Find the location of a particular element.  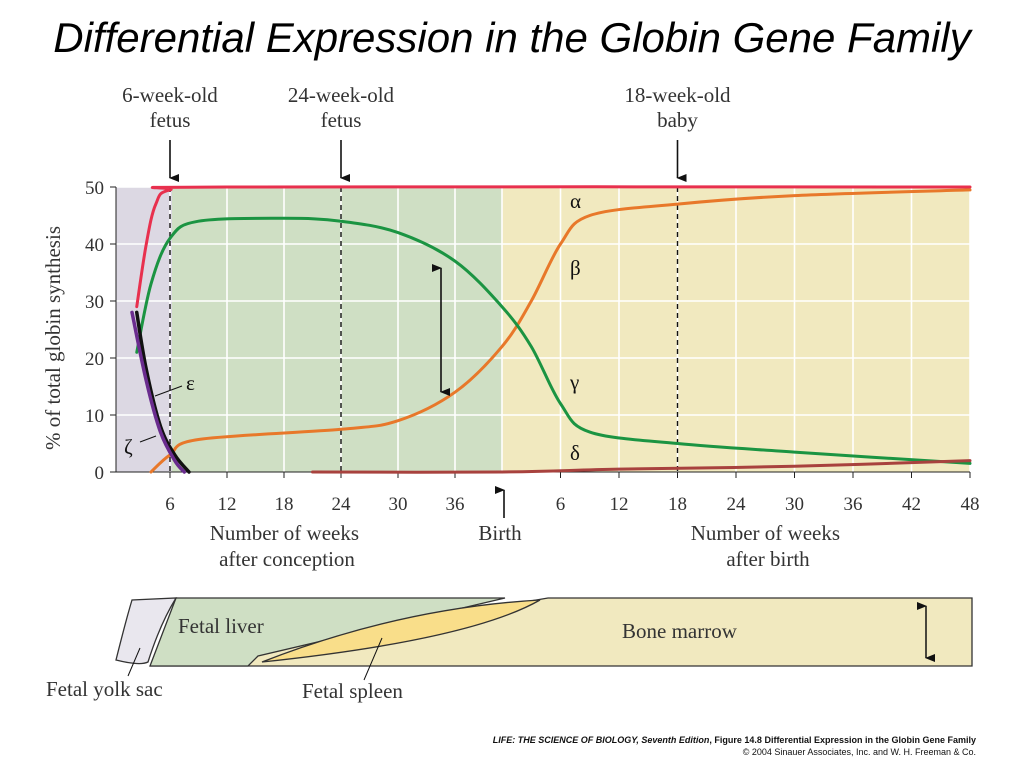

x-tick-label-birth-36: 36 is located at coordinates (853, 504).